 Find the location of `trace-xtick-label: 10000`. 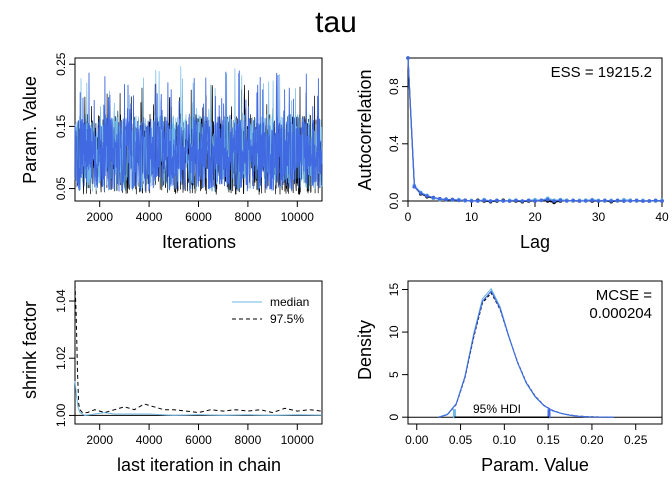

trace-xtick-label: 10000 is located at coordinates (298, 217).